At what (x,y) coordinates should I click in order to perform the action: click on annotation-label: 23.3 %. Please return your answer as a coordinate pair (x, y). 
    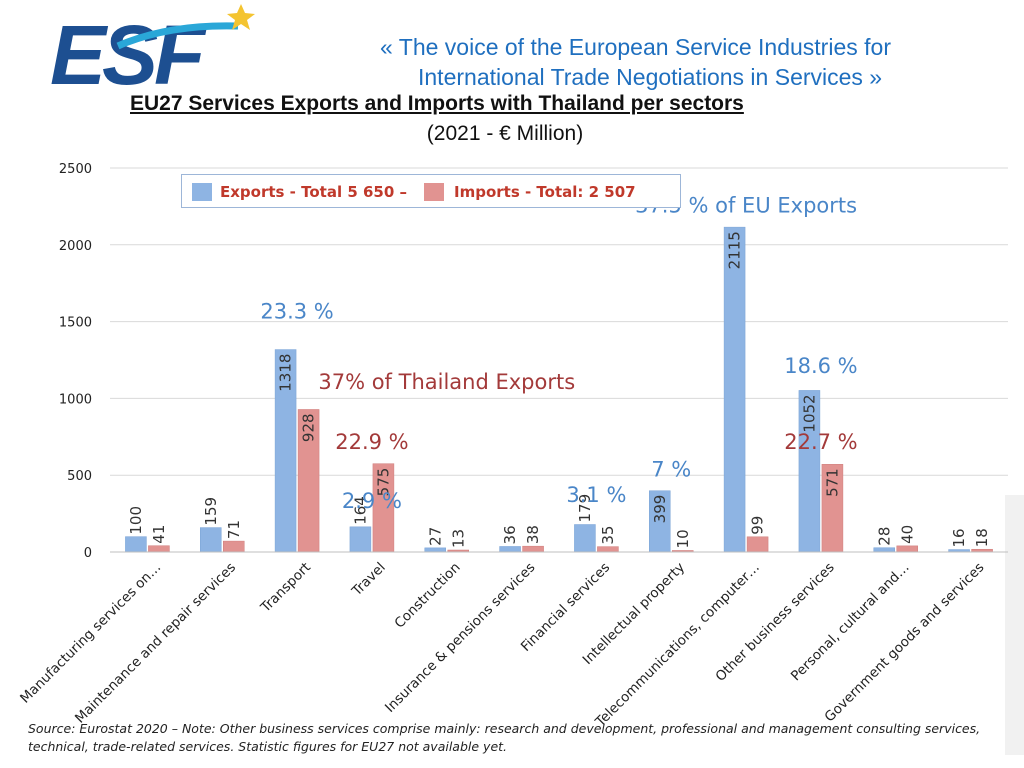
    Looking at the image, I should click on (296, 312).